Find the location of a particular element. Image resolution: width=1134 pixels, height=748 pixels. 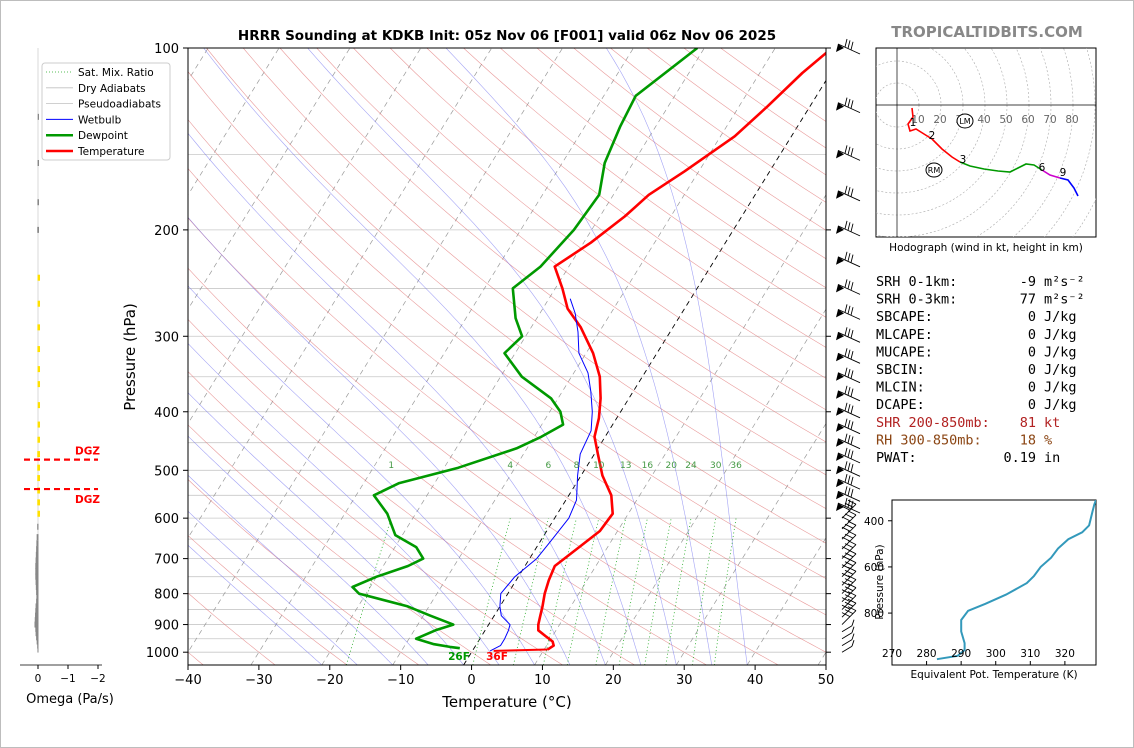

hodograph-trace is located at coordinates (920, 123).